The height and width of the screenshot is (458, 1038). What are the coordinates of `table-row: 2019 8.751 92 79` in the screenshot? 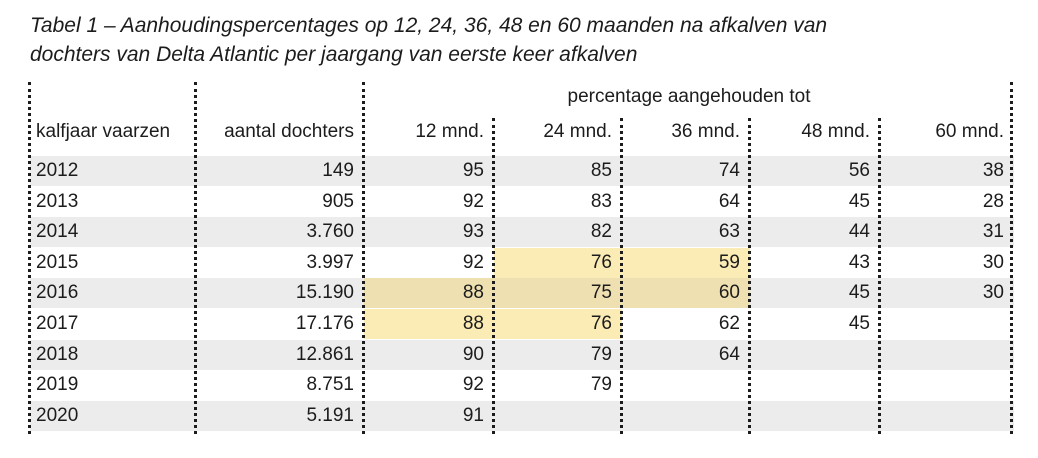 It's located at (522, 385).